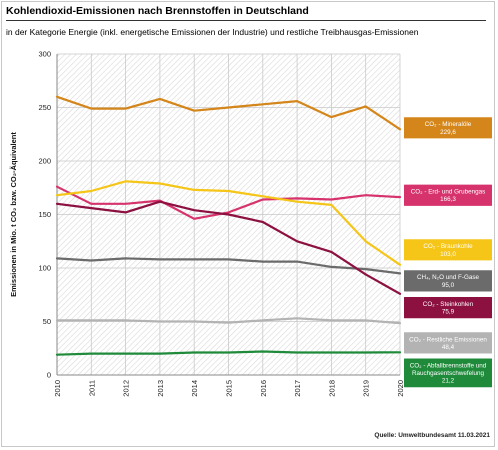  Describe the element at coordinates (366, 388) in the screenshot. I see `x-tick-label: 2019` at that location.